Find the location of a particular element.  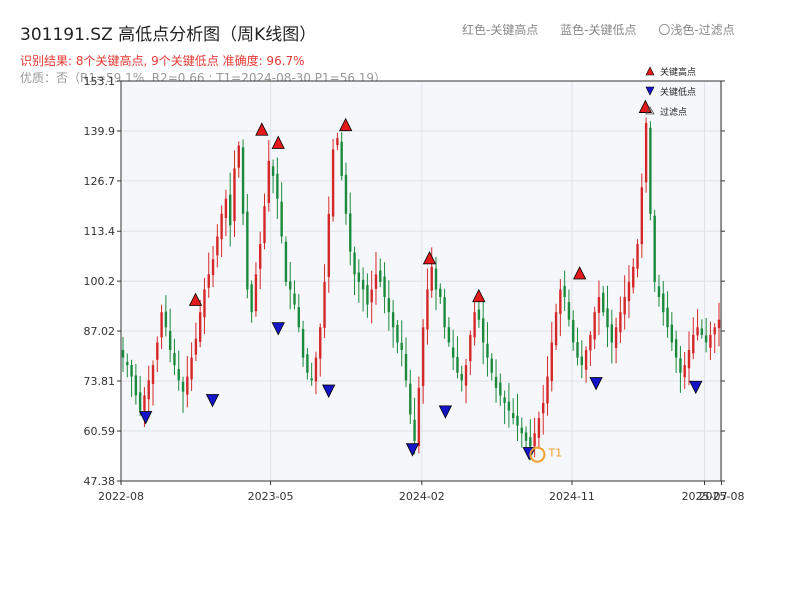

y-tick-label: 139.9 is located at coordinates (100, 131).